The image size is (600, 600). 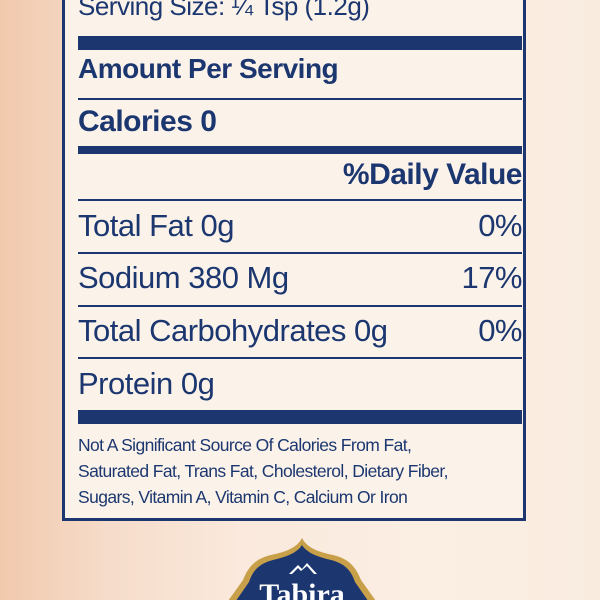 I want to click on nutrient-row-total-carbohydrates: Total Carbohydrates 0g 0%, so click(x=300, y=331).